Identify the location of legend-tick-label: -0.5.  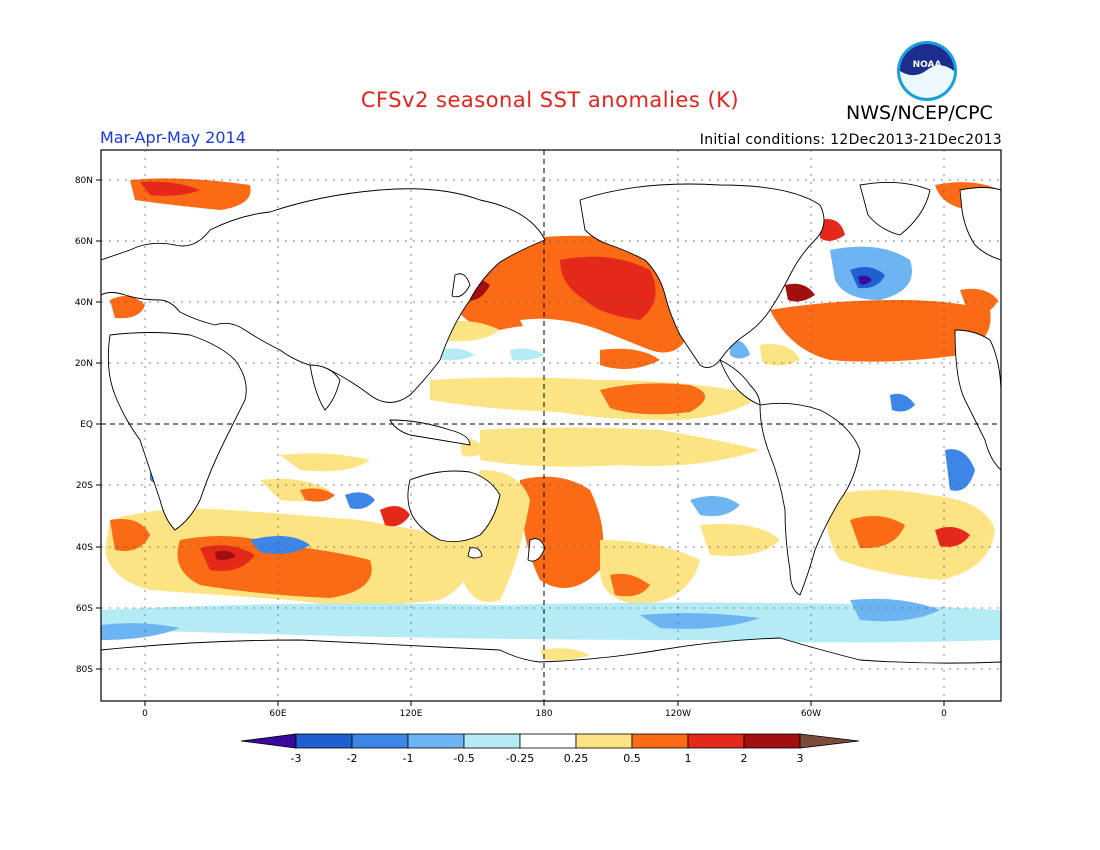
(463, 758).